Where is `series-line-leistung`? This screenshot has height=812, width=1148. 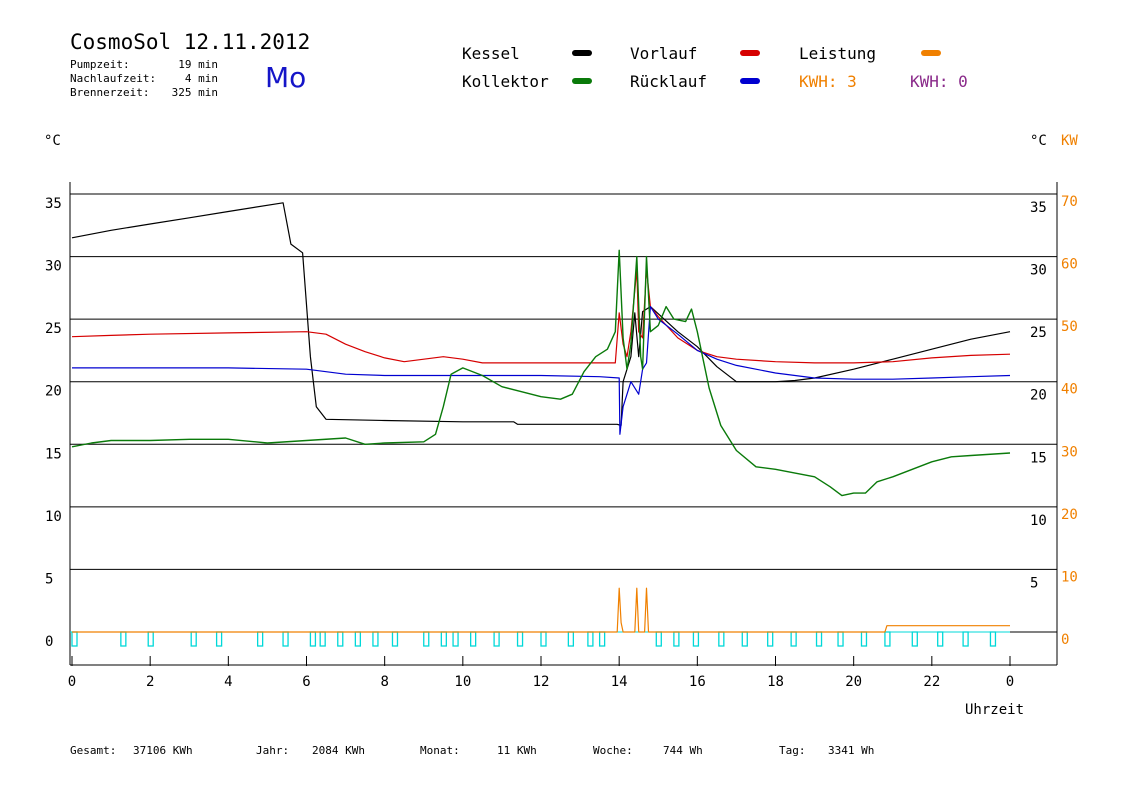 series-line-leistung is located at coordinates (541, 610).